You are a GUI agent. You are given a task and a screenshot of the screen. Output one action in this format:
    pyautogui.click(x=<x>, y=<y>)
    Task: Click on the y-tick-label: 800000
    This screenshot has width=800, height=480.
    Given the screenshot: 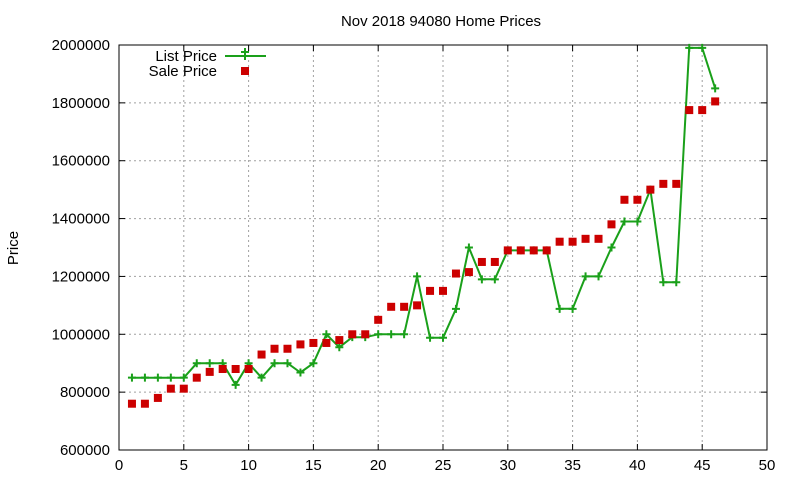 What is the action you would take?
    pyautogui.click(x=85, y=392)
    